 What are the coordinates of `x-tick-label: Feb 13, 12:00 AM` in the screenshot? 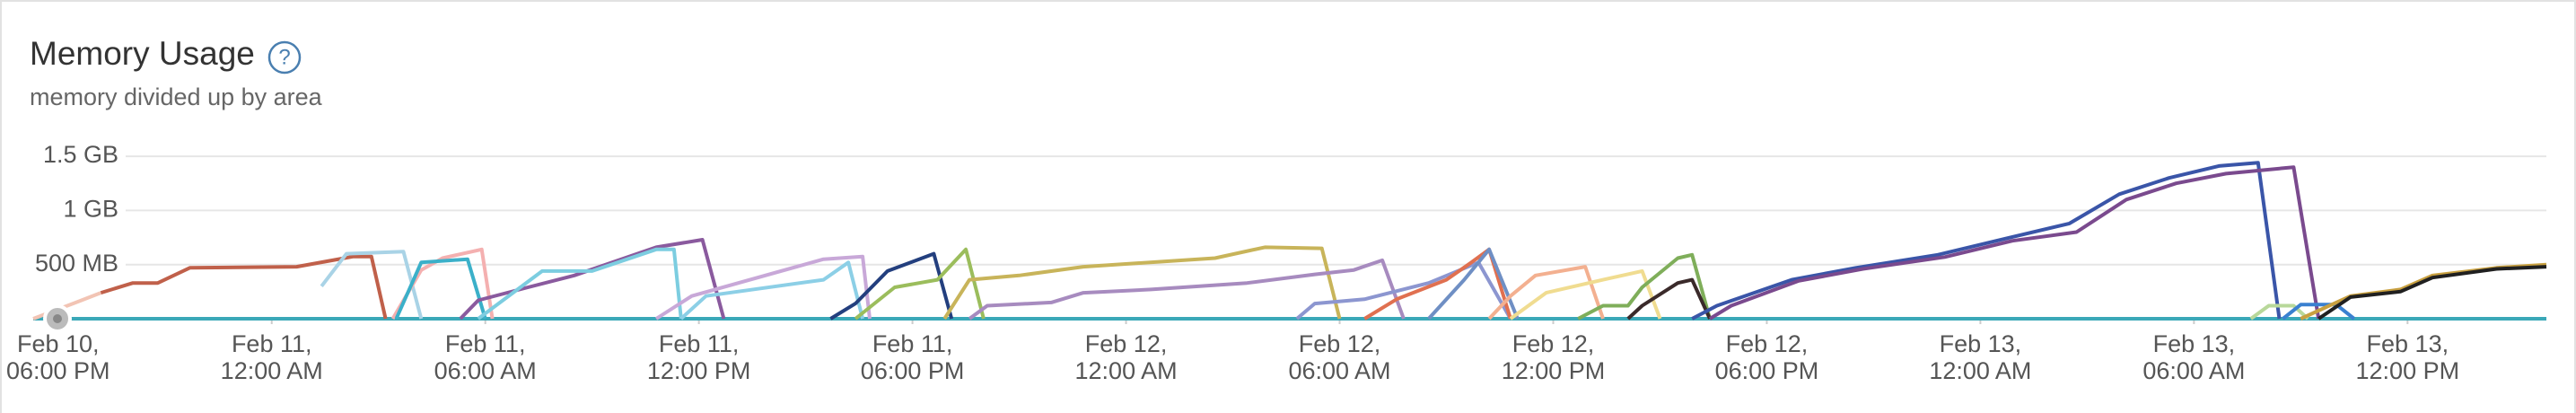 It's located at (1980, 357).